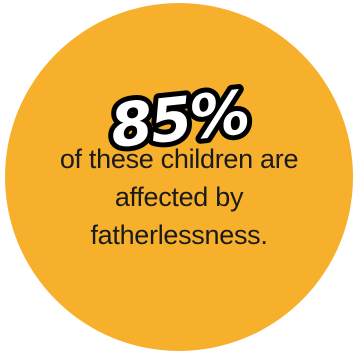  What do you see at coordinates (179, 120) in the screenshot?
I see `stat-graphic: 85%` at bounding box center [179, 120].